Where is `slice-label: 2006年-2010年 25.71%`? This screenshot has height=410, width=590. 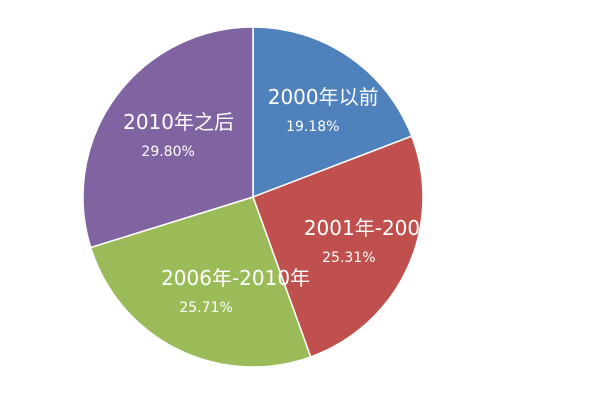
slice-label: 2006年-2010年 25.71% is located at coordinates (236, 291).